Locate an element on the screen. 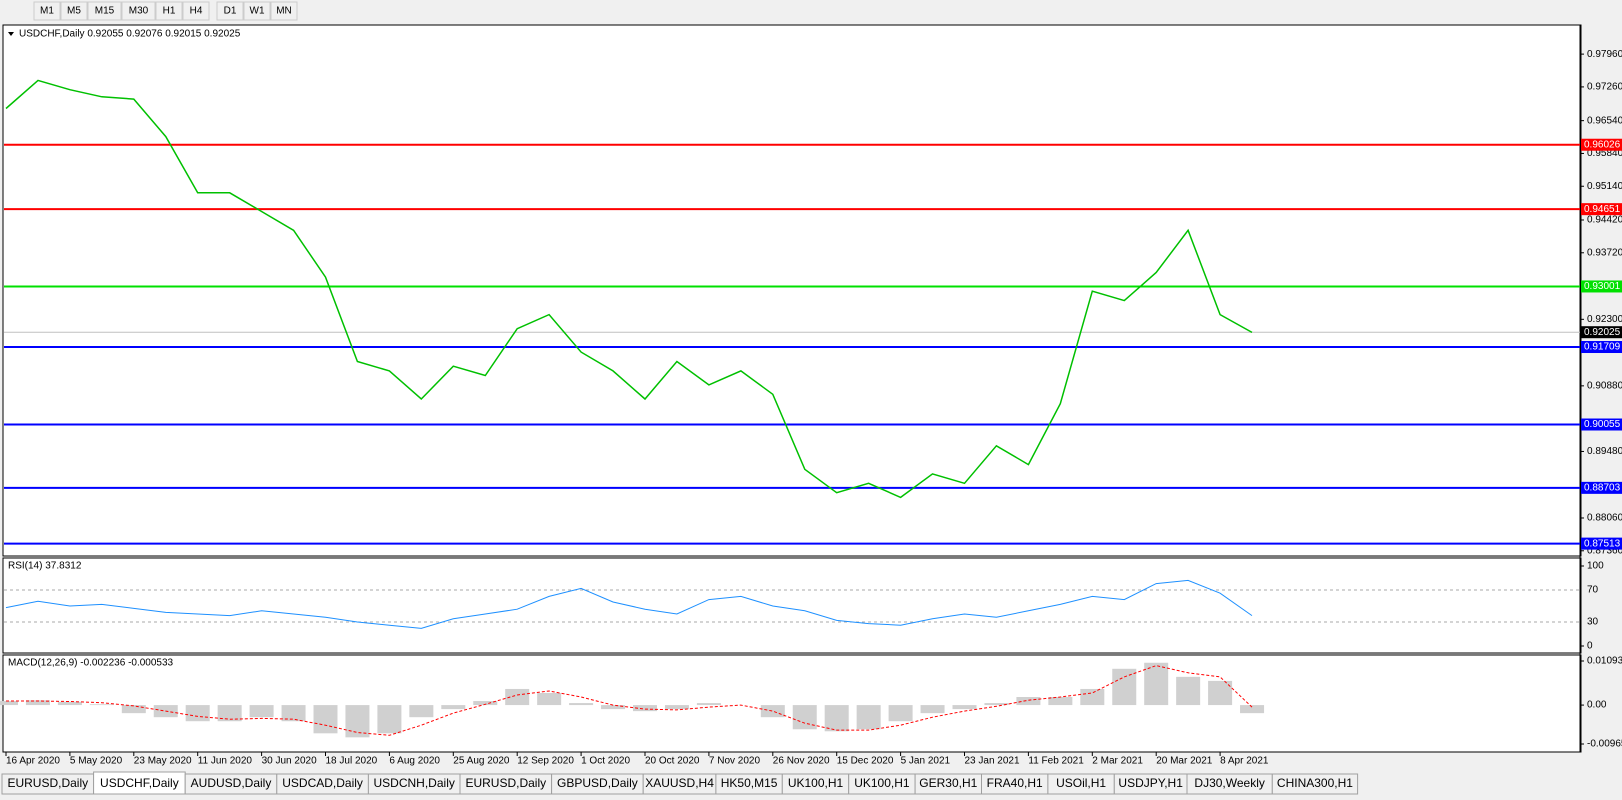 The height and width of the screenshot is (800, 1622). tab-label: GER30,H1 is located at coordinates (948, 783).